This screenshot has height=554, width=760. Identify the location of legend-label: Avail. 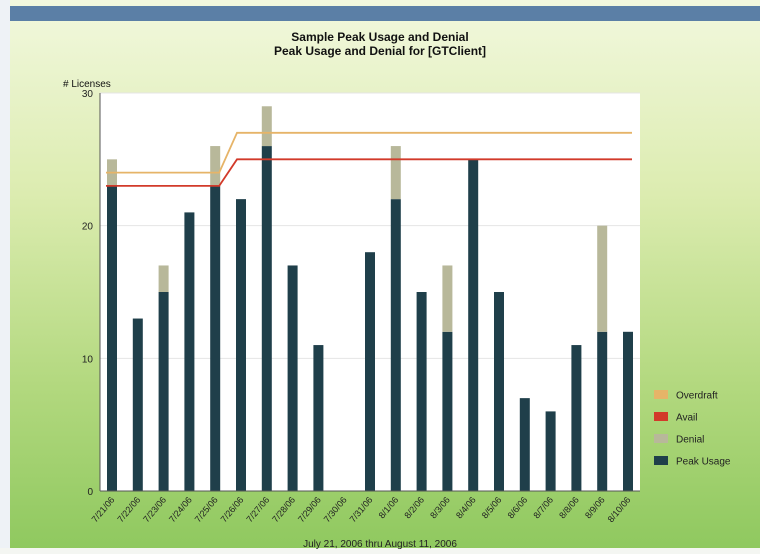
(687, 418).